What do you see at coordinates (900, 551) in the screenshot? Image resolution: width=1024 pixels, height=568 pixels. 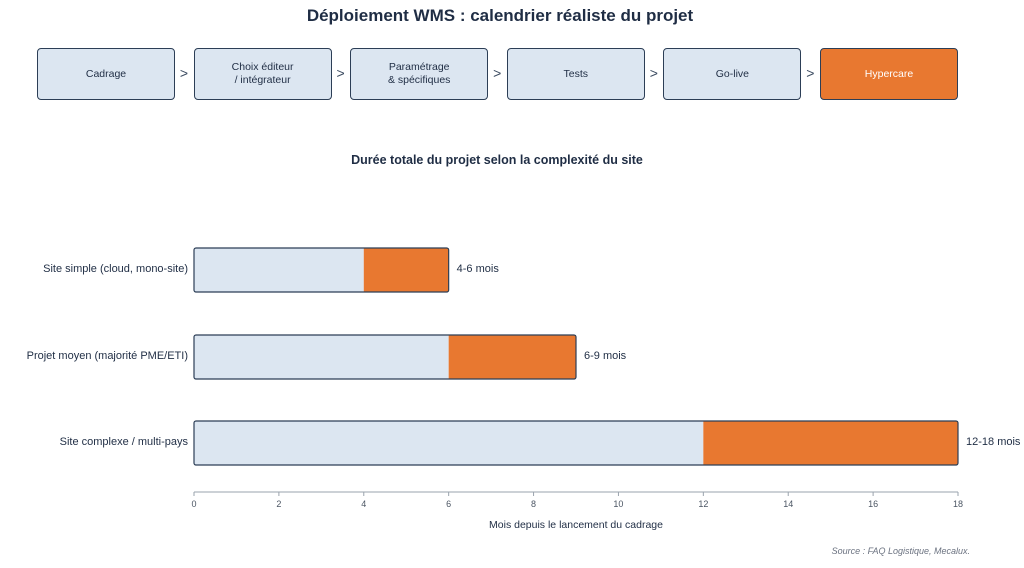 I see `source-note: Source : FAQ Logistique, Mecalux.` at bounding box center [900, 551].